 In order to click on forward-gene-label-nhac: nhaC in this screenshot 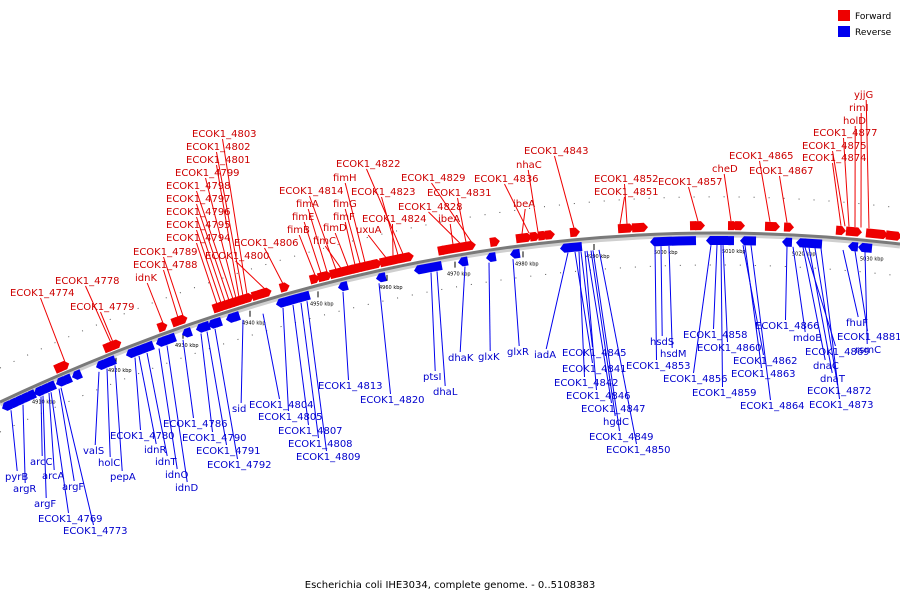, I will do `click(529, 165)`.